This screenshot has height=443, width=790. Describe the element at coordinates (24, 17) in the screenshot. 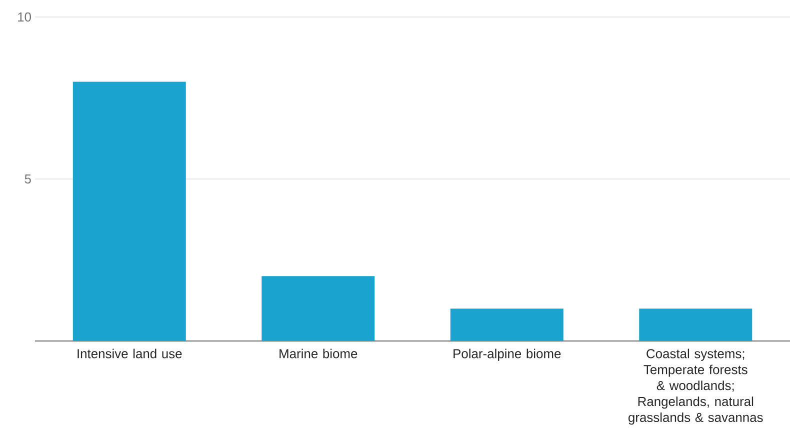

I see `y-tick-label: 10` at that location.